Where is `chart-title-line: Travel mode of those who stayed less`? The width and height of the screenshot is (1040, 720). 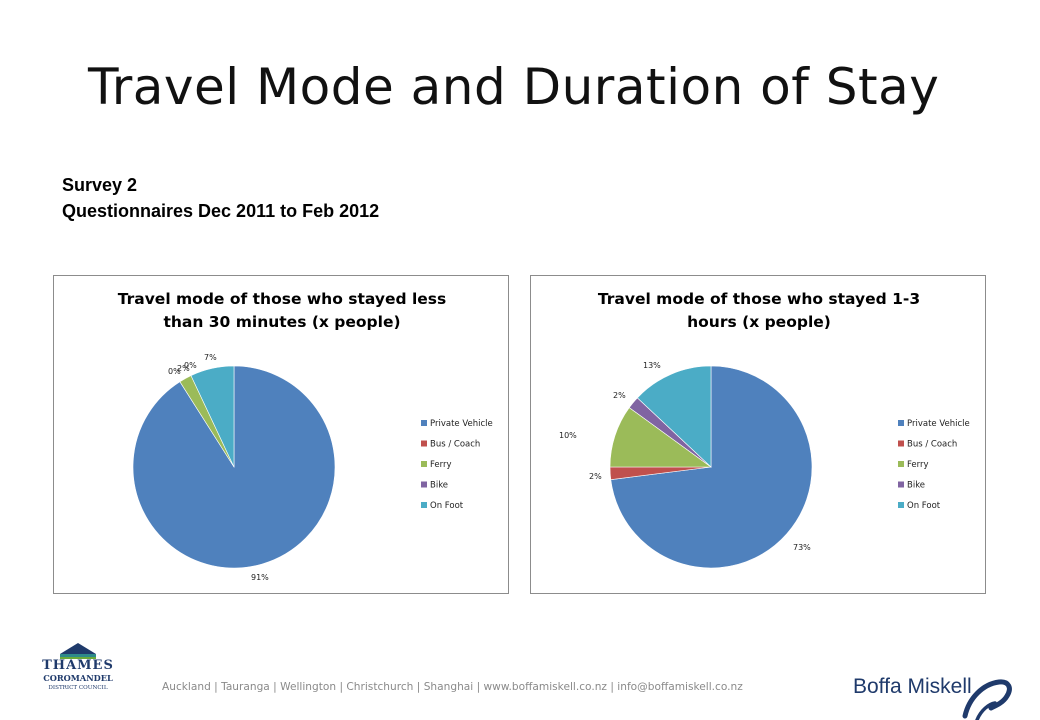 chart-title-line: Travel mode of those who stayed less is located at coordinates (282, 299).